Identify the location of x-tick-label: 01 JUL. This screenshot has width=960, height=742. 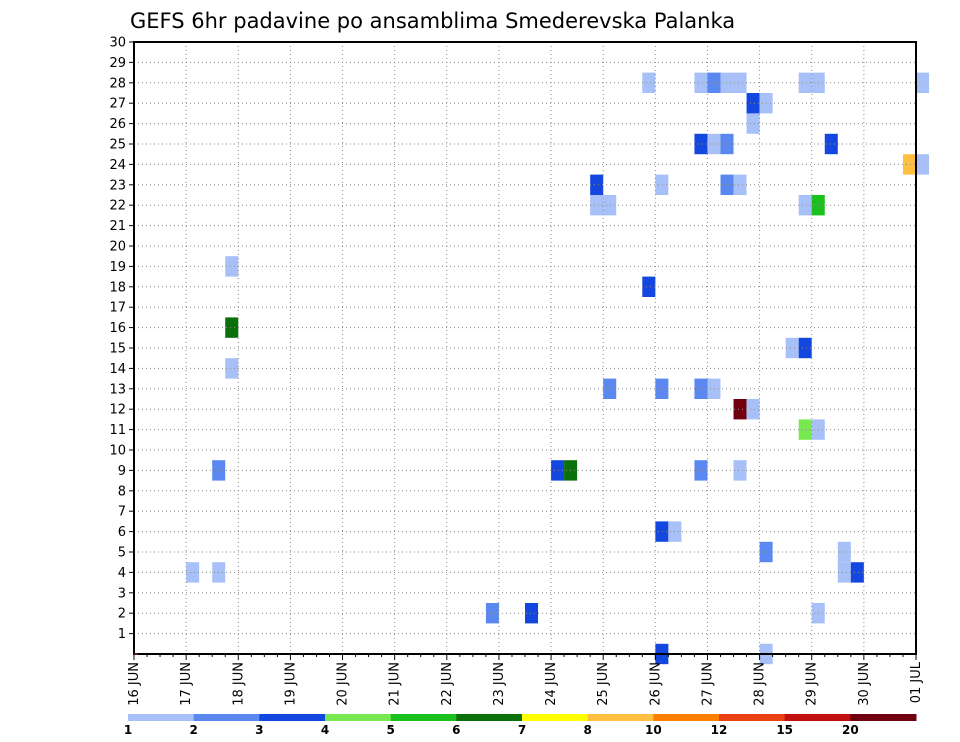
(916, 682).